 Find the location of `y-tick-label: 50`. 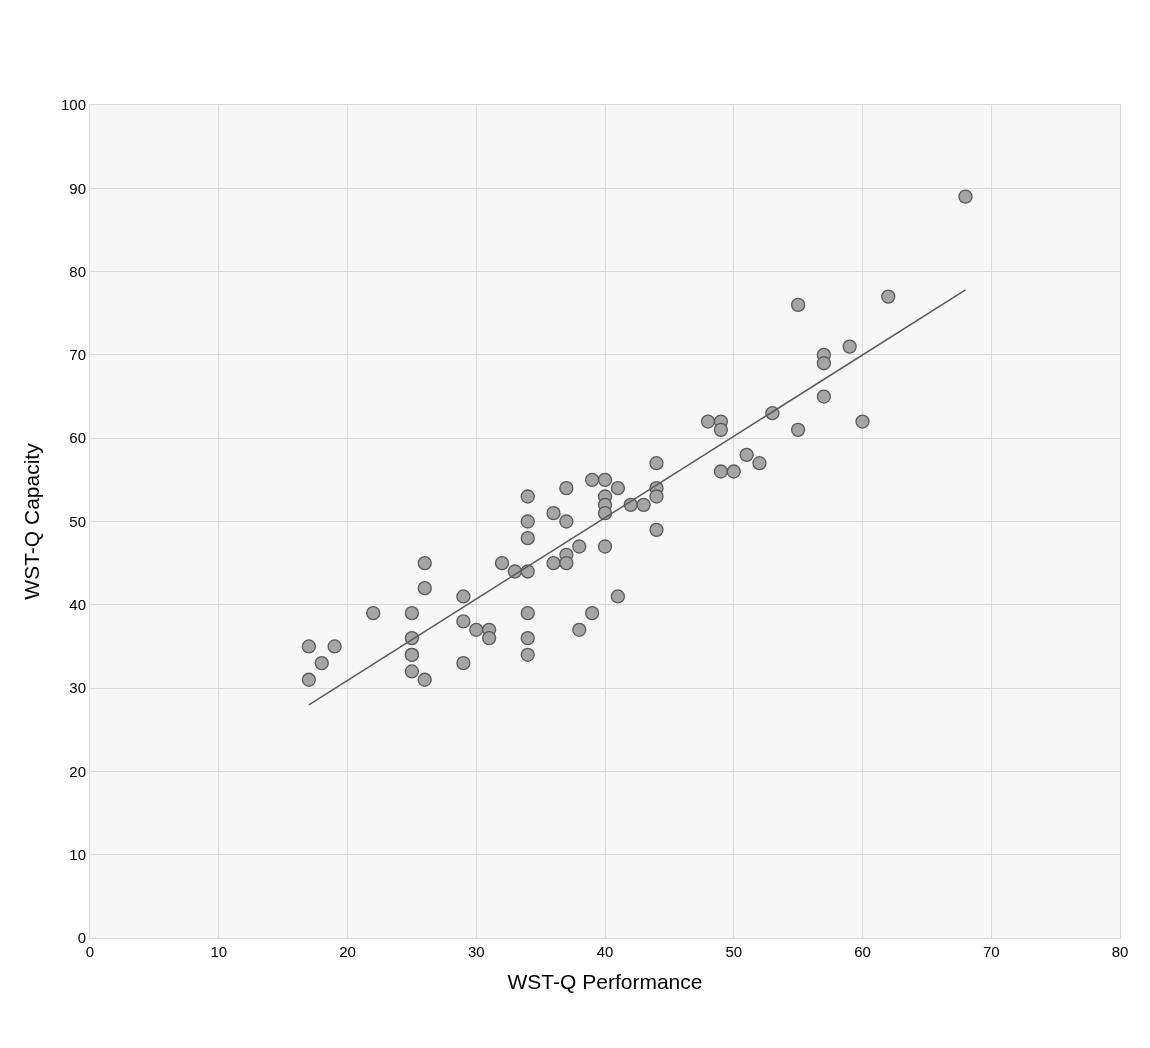

y-tick-label: 50 is located at coordinates (77, 521).